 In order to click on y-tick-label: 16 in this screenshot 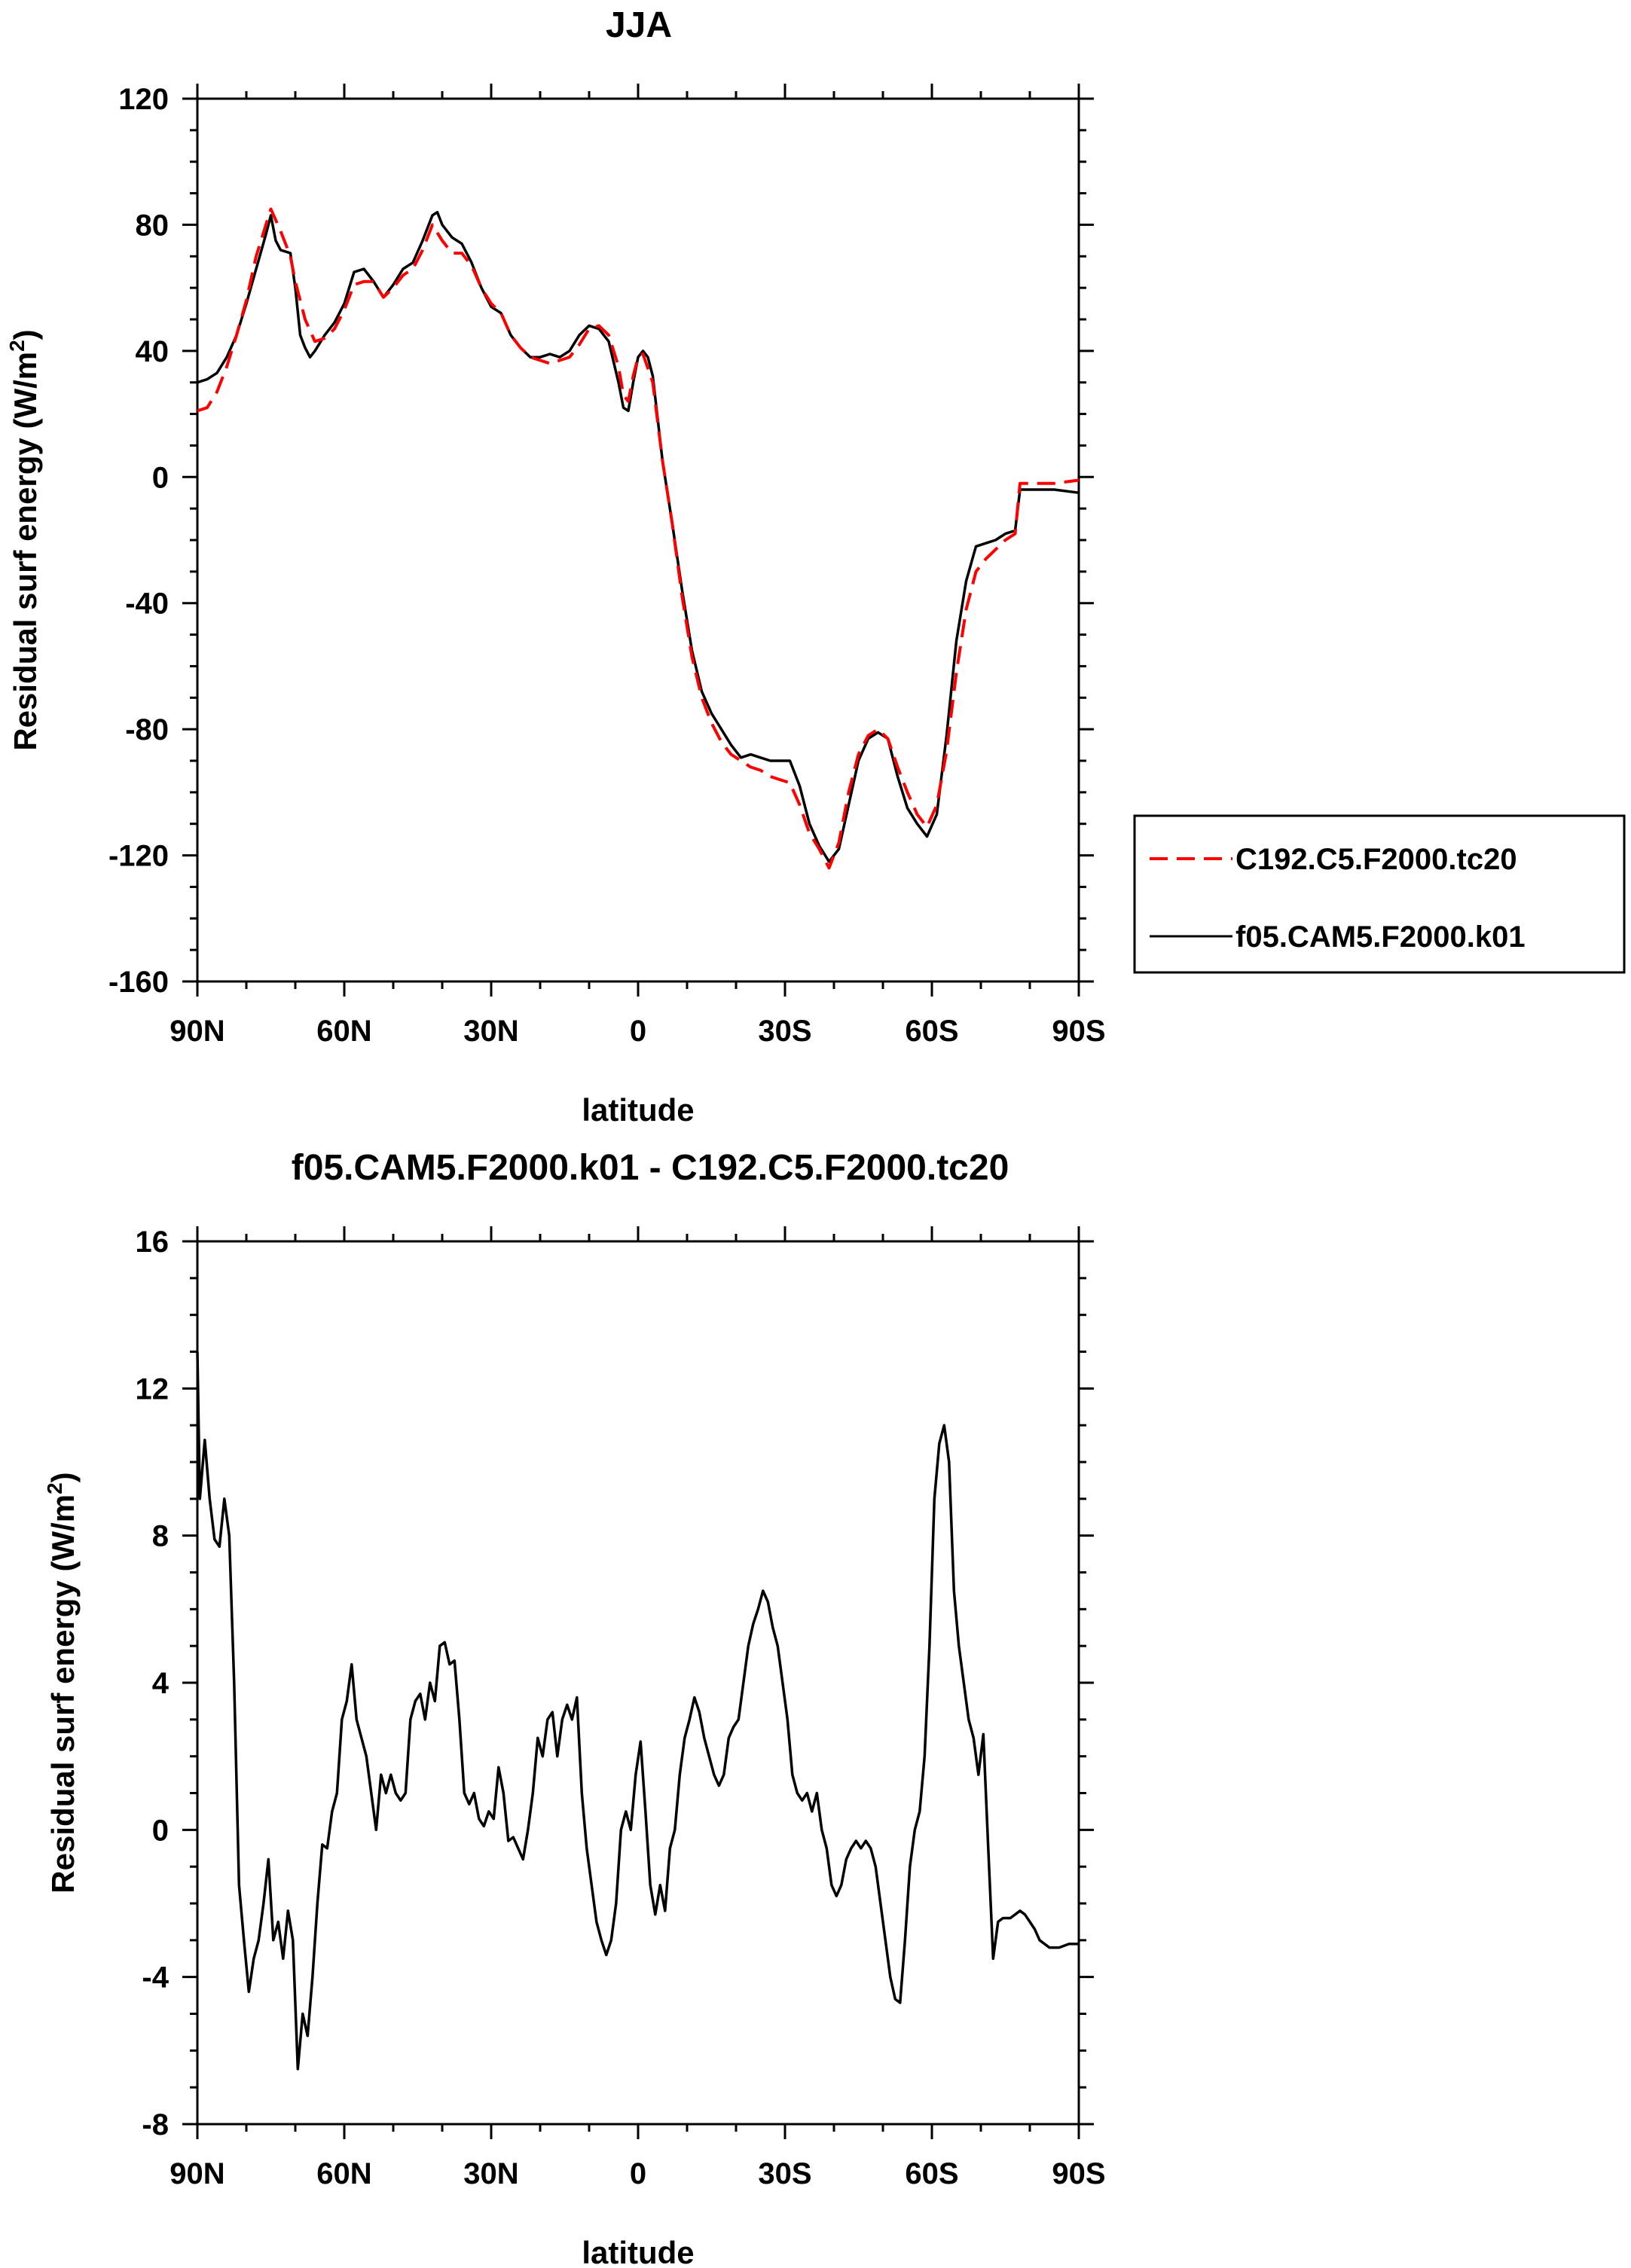, I will do `click(153, 1243)`.